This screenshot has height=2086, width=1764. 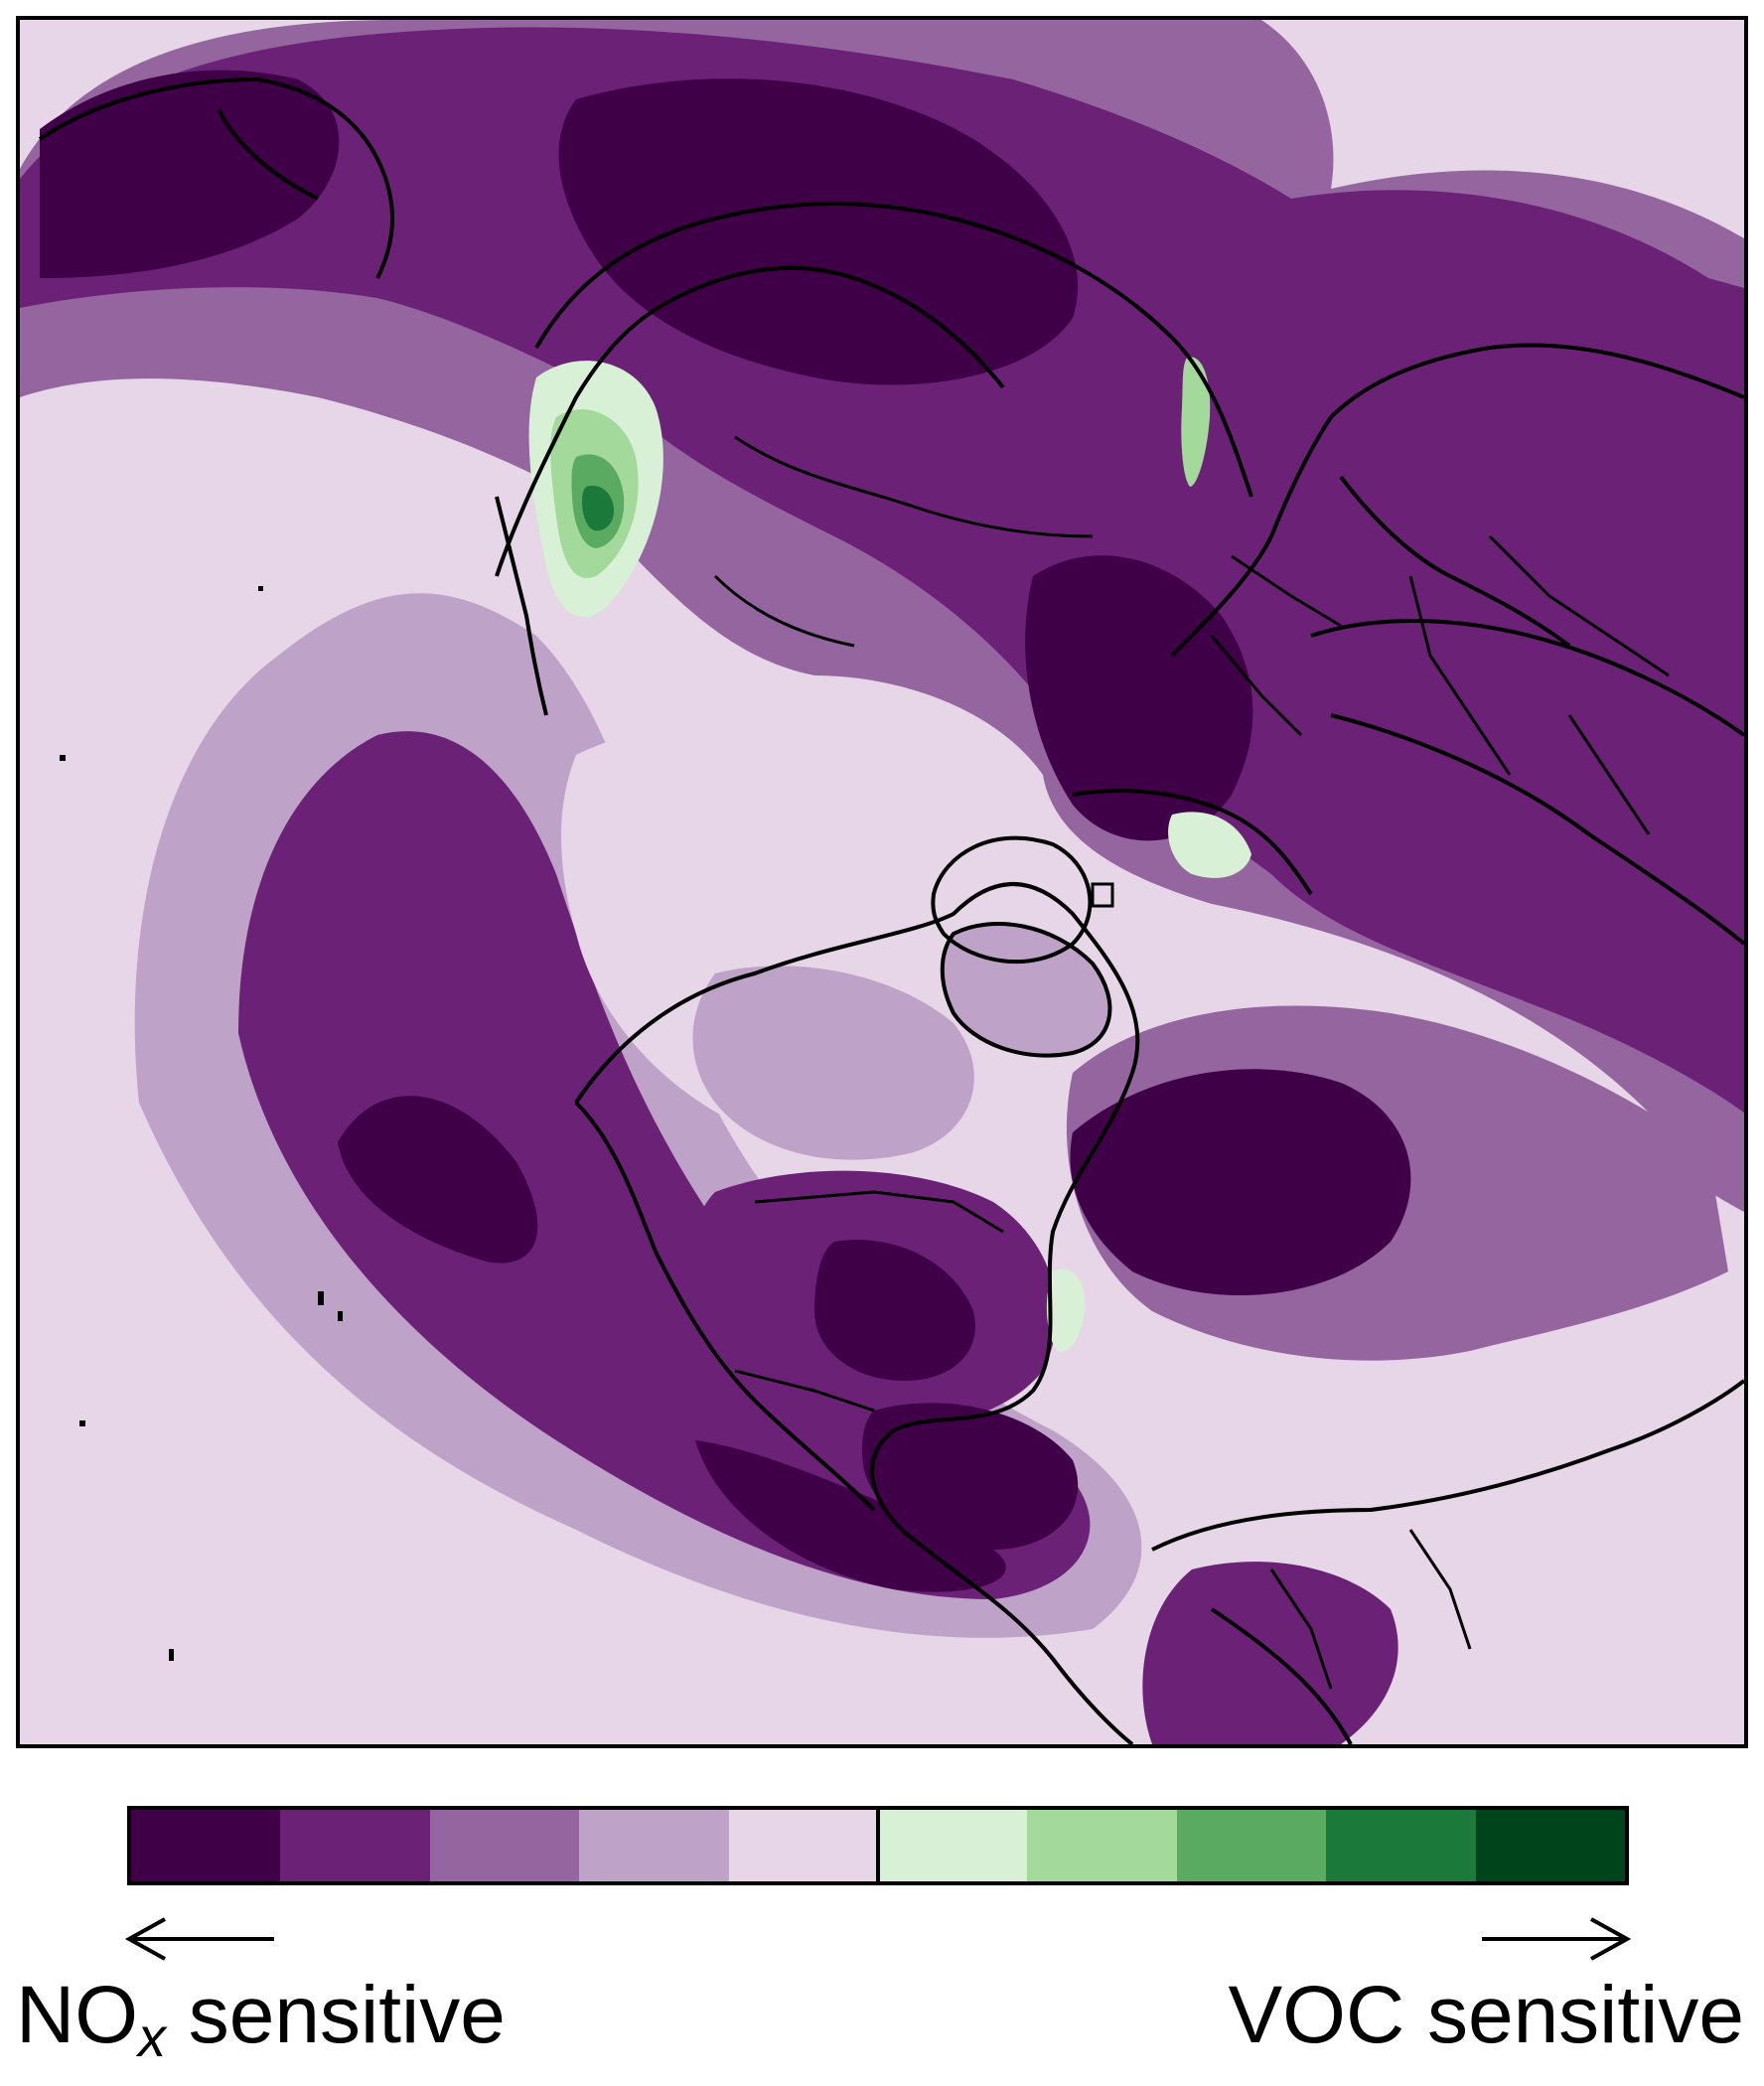 I want to click on border-us-mexico, so click(x=804, y=1391).